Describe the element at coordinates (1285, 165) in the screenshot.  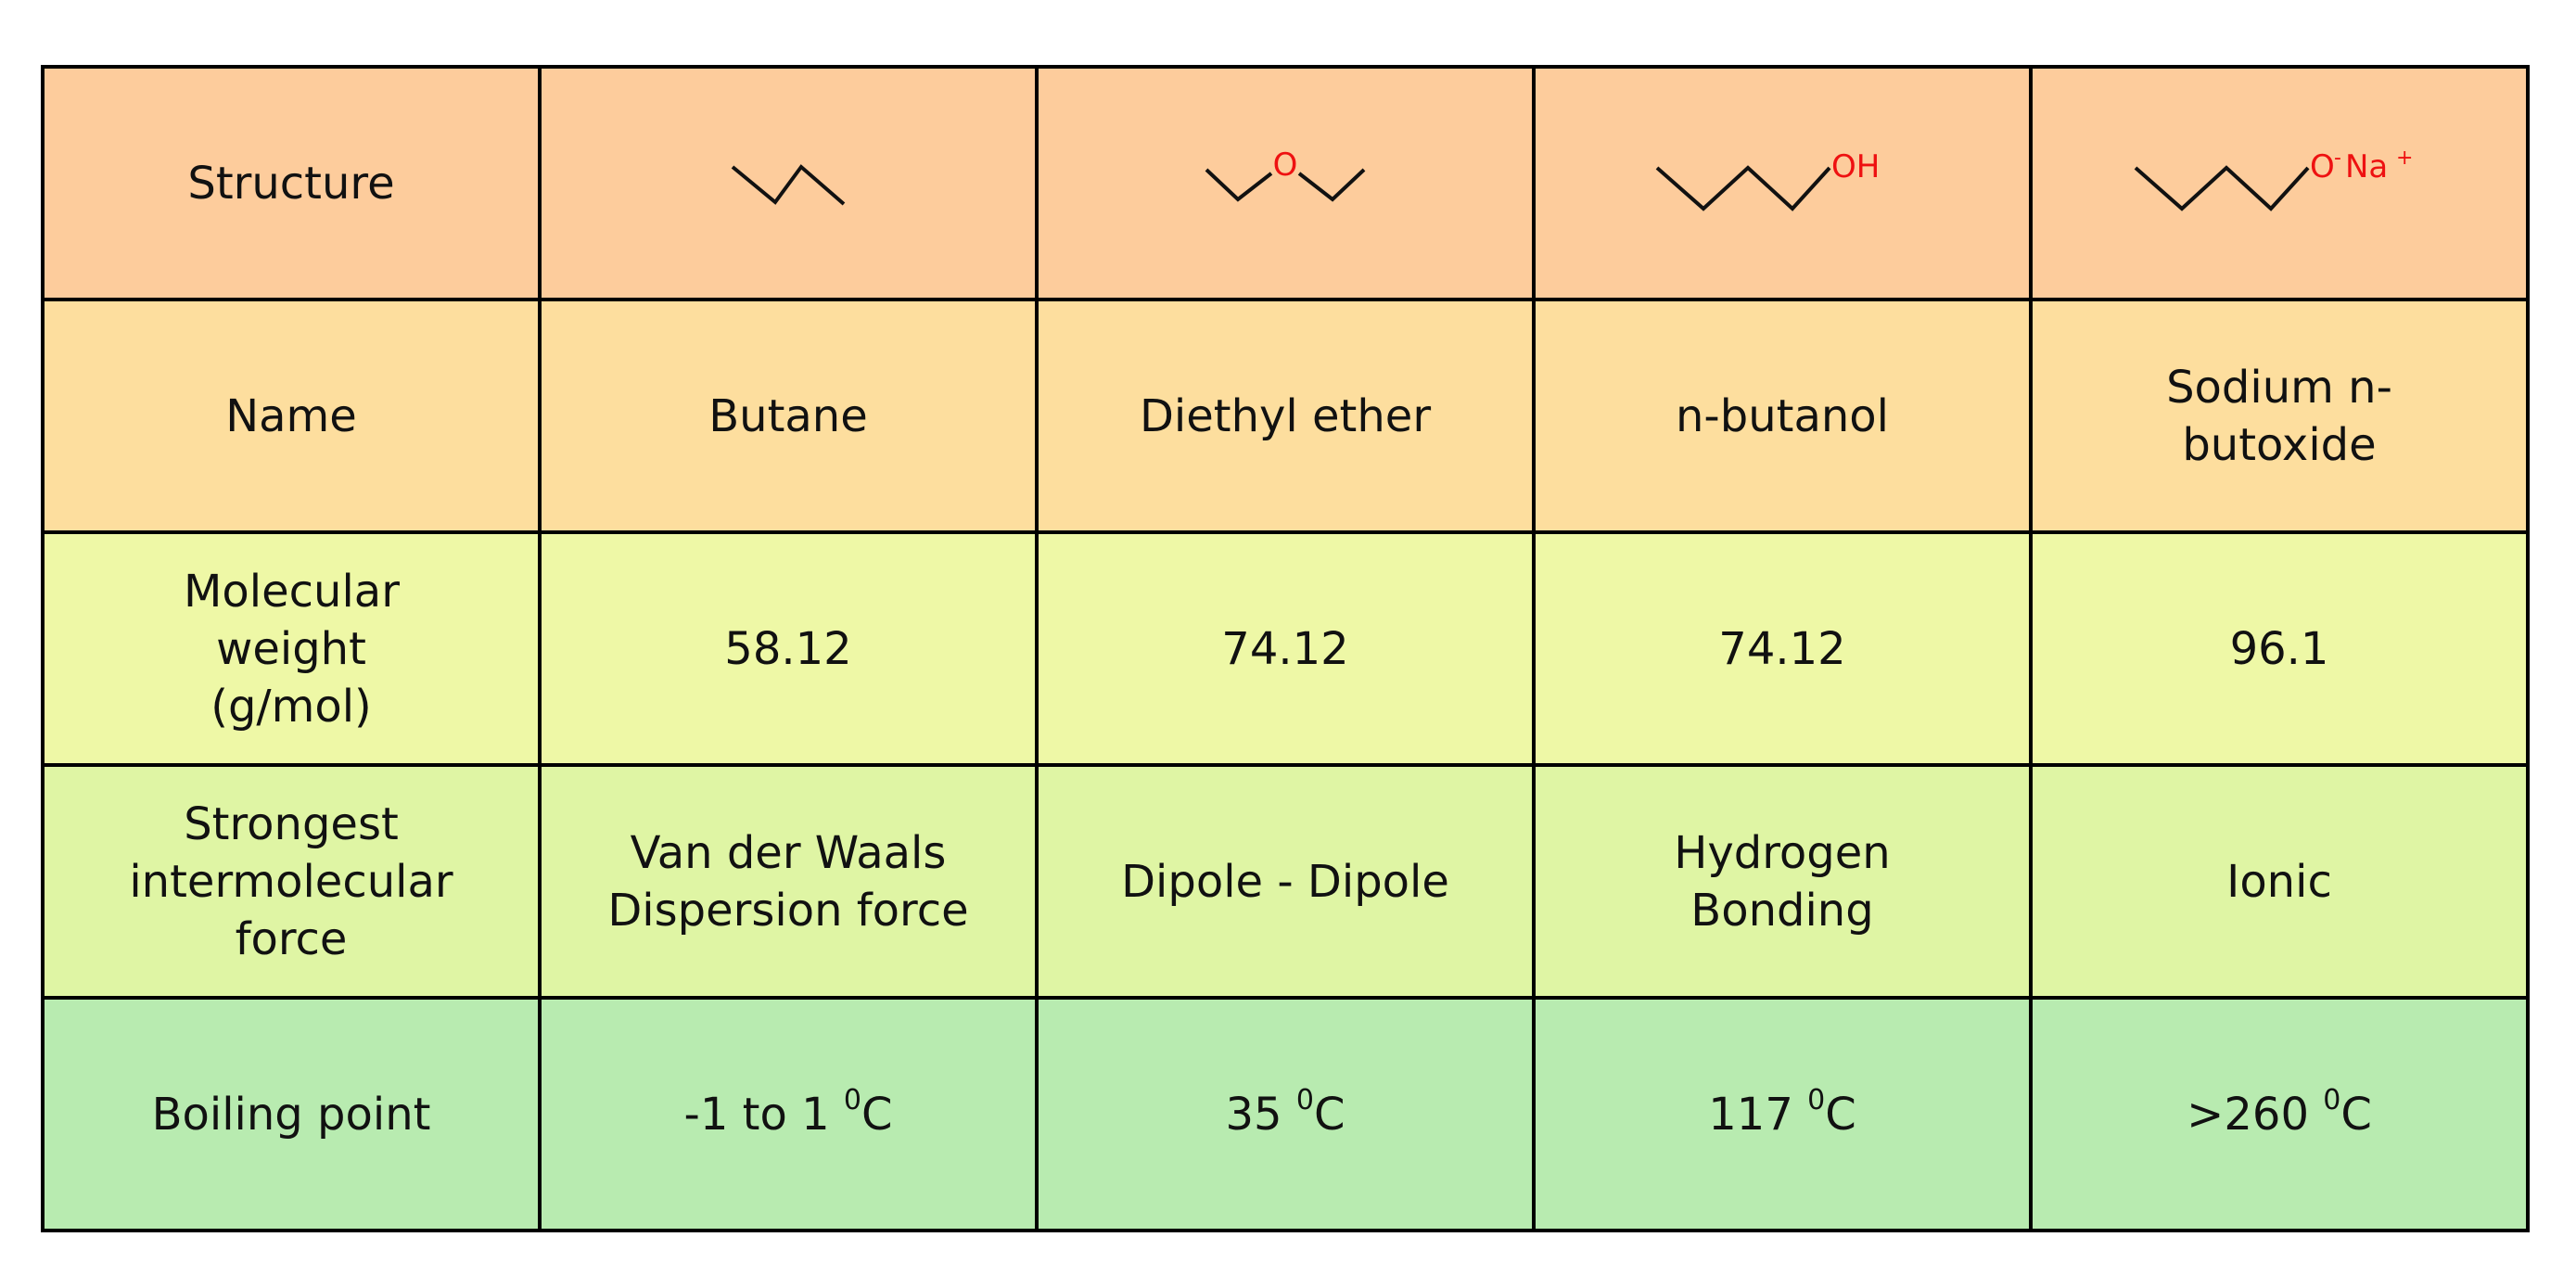
I see `ether-oxygen-label: O` at that location.